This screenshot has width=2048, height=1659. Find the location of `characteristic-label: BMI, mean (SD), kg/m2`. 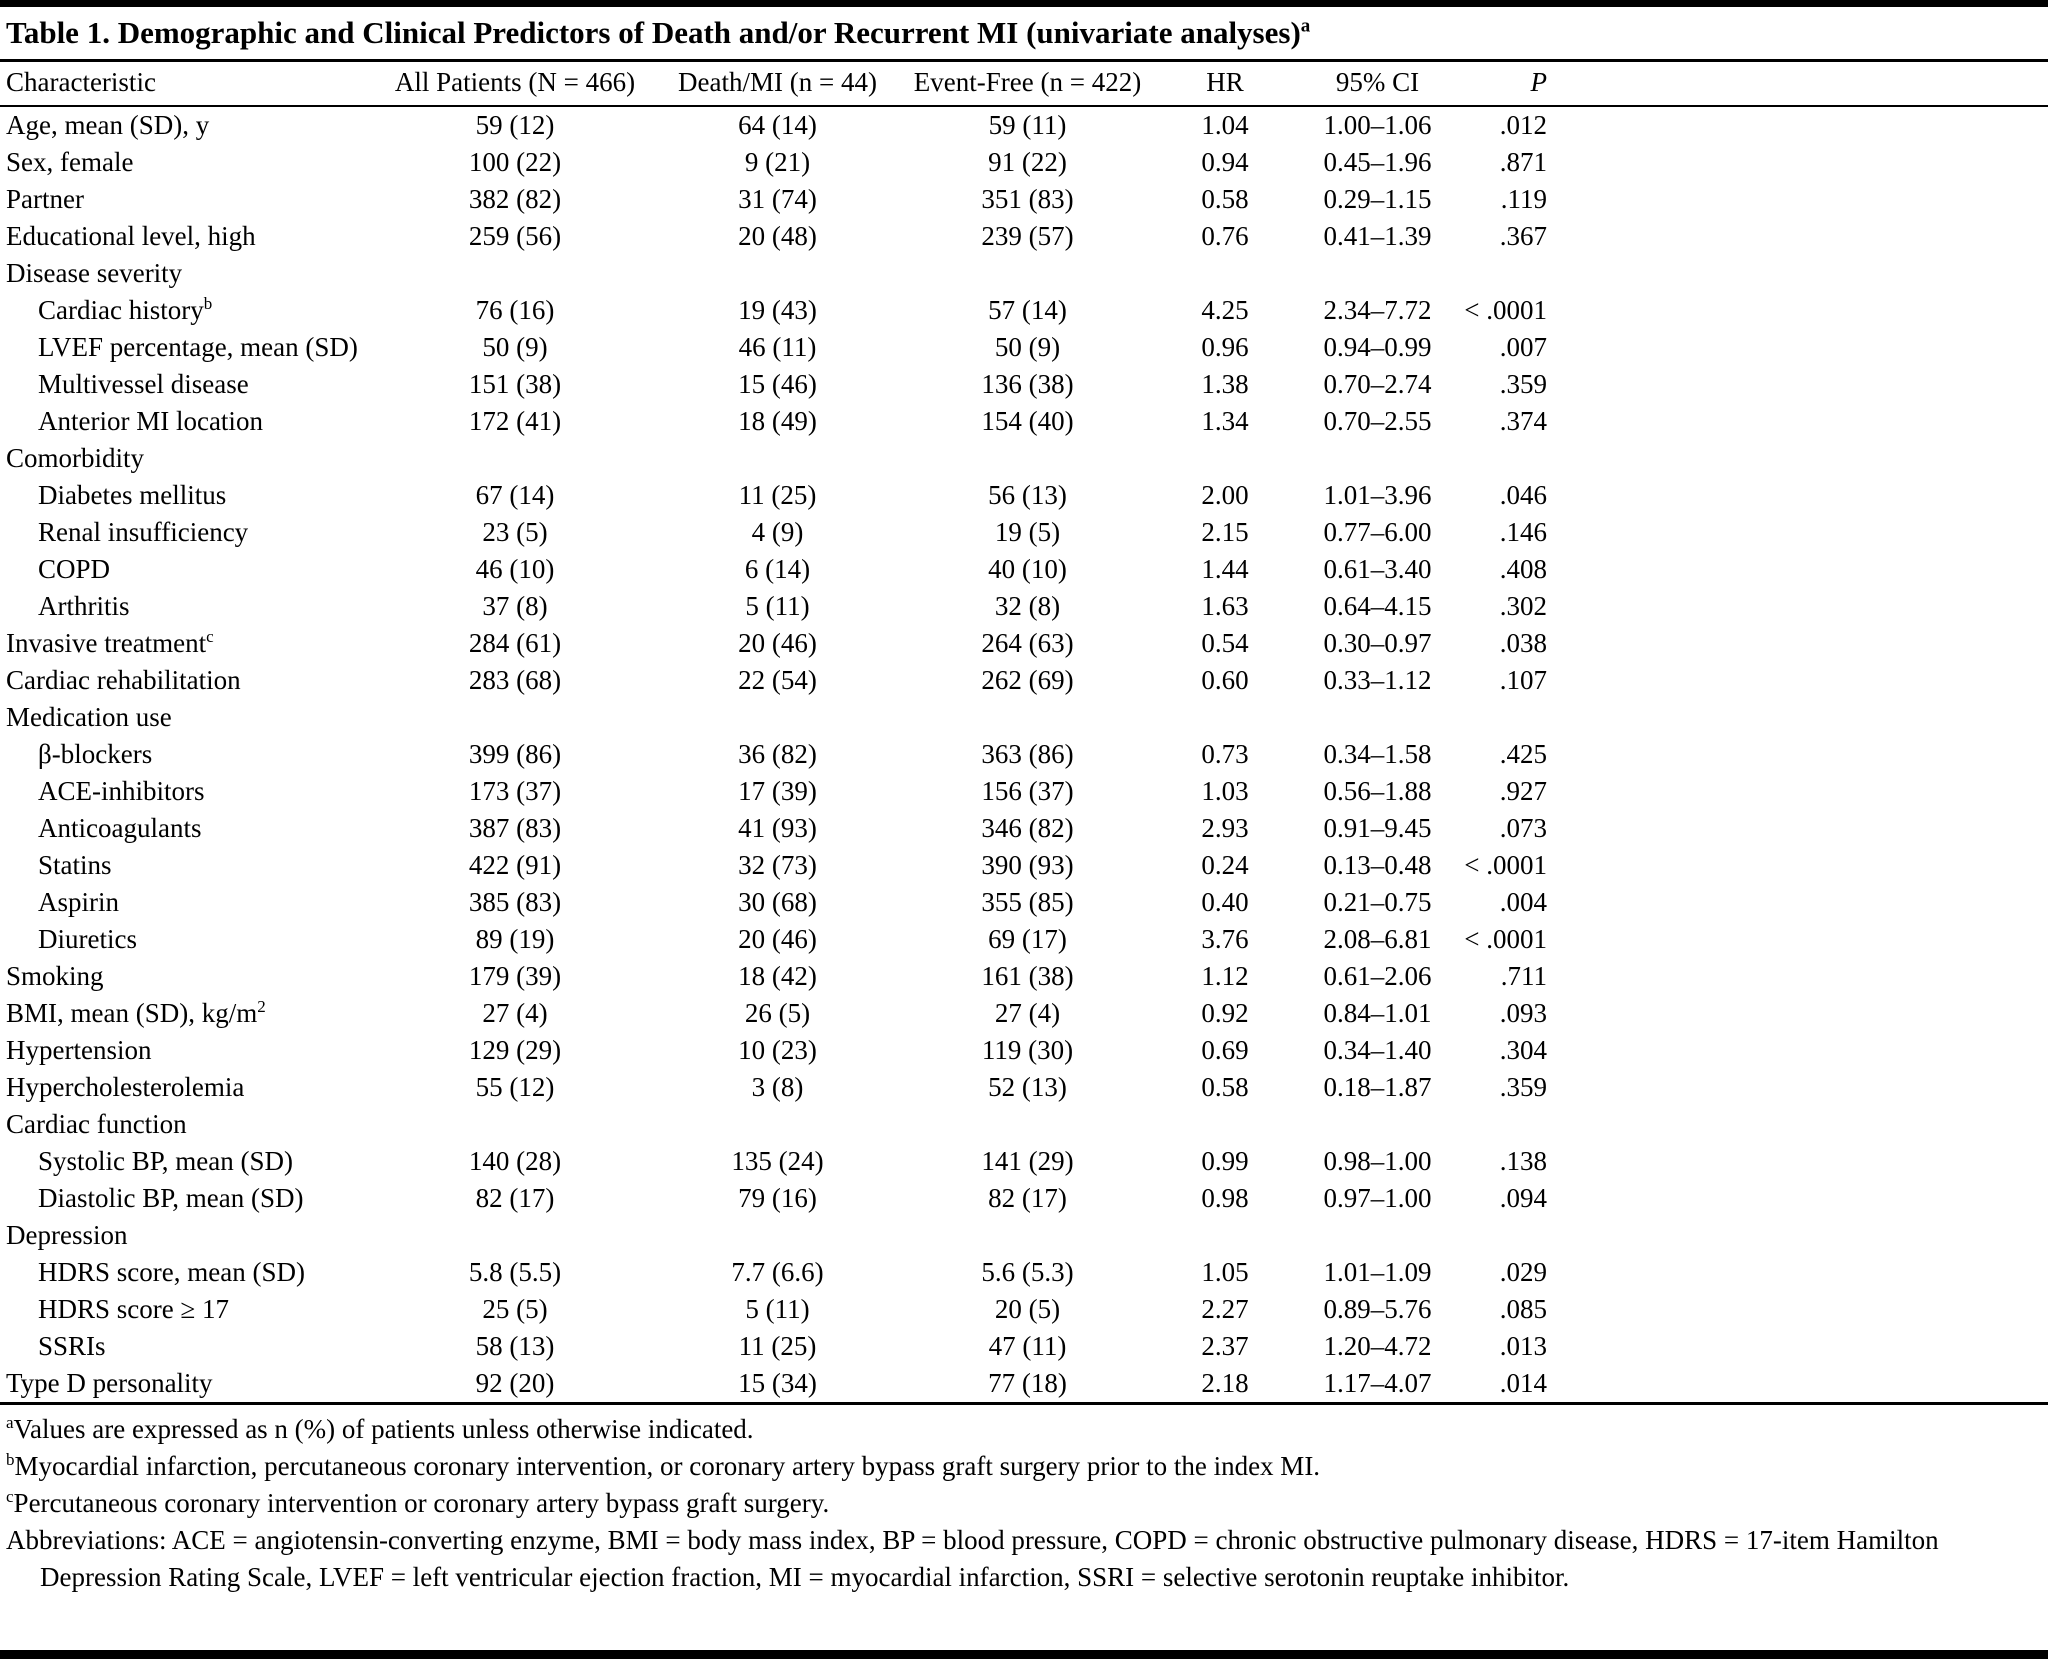

characteristic-label: BMI, mean (SD), kg/m2 is located at coordinates (136, 1012).